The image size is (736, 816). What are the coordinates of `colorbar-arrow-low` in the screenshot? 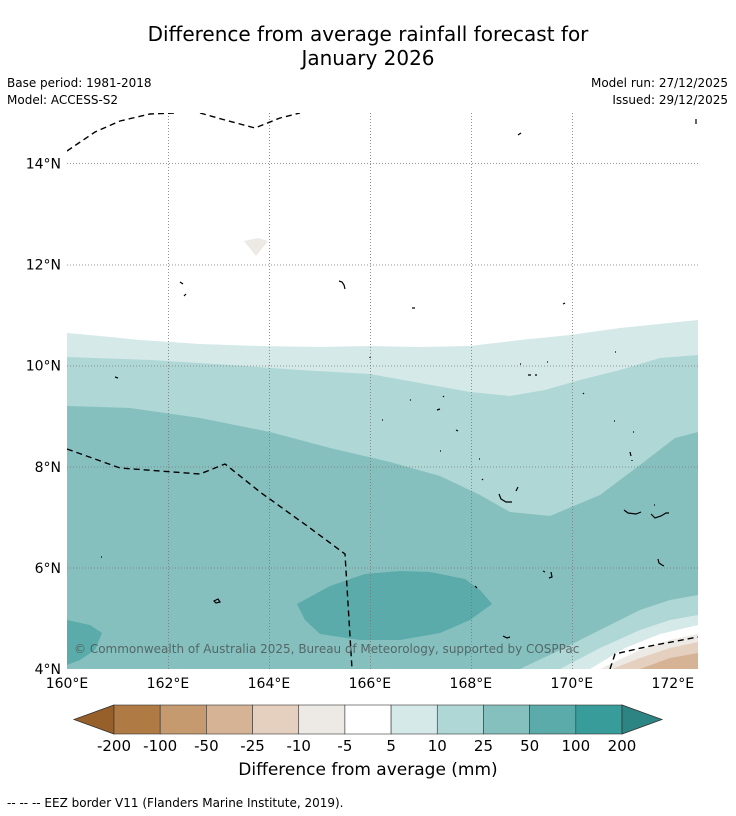 It's located at (93, 719).